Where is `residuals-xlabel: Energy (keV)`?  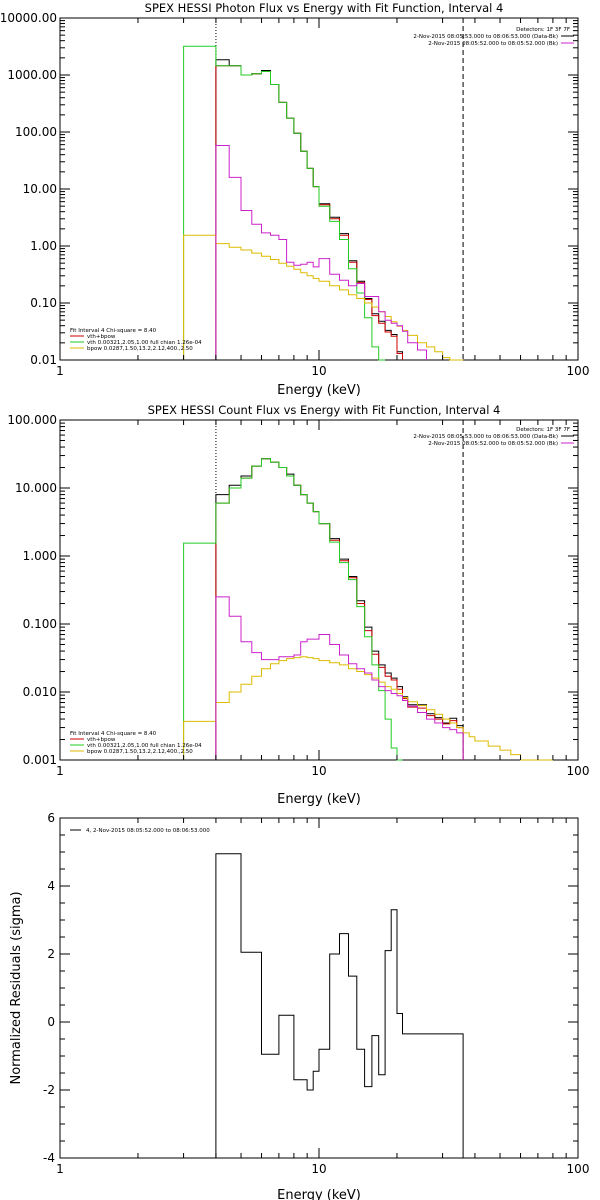
residuals-xlabel: Energy (keV) is located at coordinates (319, 1194).